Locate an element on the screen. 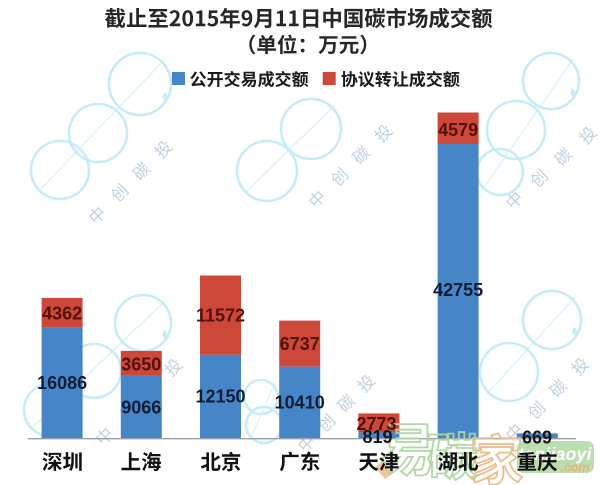 This screenshot has width=600, height=485. svg-text: 9066 is located at coordinates (141, 408).